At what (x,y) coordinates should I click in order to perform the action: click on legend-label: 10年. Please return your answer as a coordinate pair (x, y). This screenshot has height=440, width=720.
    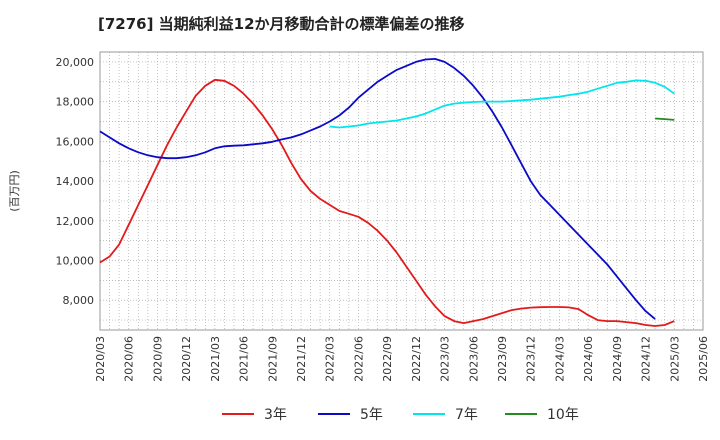
    Looking at the image, I should click on (563, 415).